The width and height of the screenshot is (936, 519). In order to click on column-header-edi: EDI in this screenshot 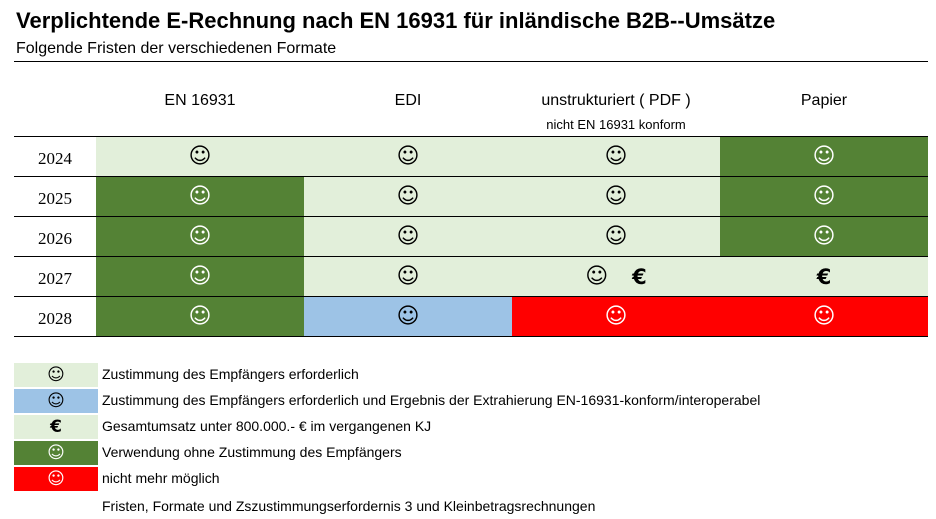, I will do `click(408, 100)`.